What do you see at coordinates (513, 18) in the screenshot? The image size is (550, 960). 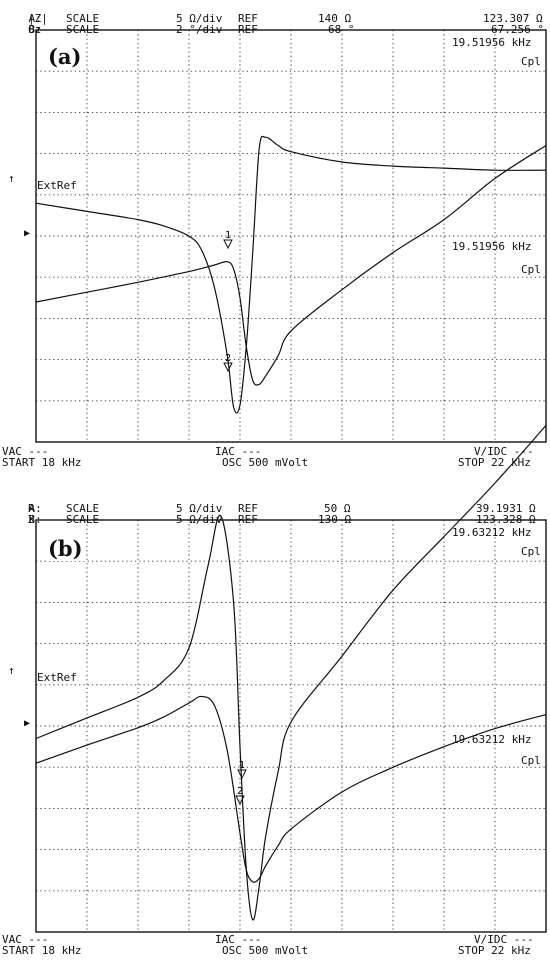 I see `marker-readout: 123.307 Ω` at bounding box center [513, 18].